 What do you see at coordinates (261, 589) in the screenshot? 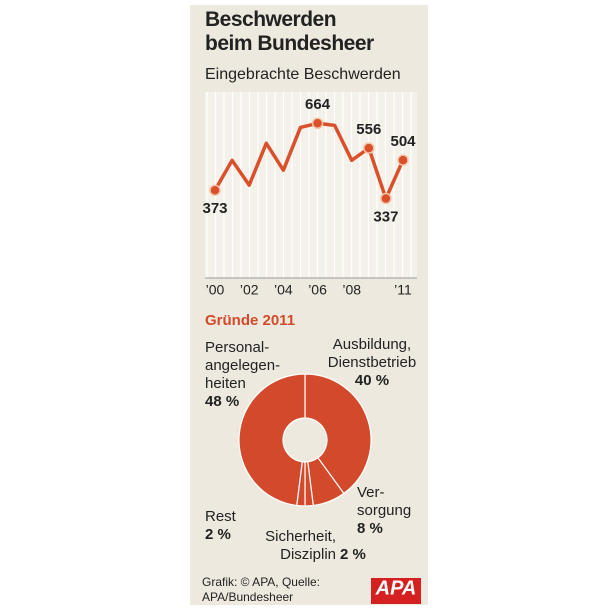
I see `source: Grafik: © APA, Quelle: APA/Bundesheer` at bounding box center [261, 589].